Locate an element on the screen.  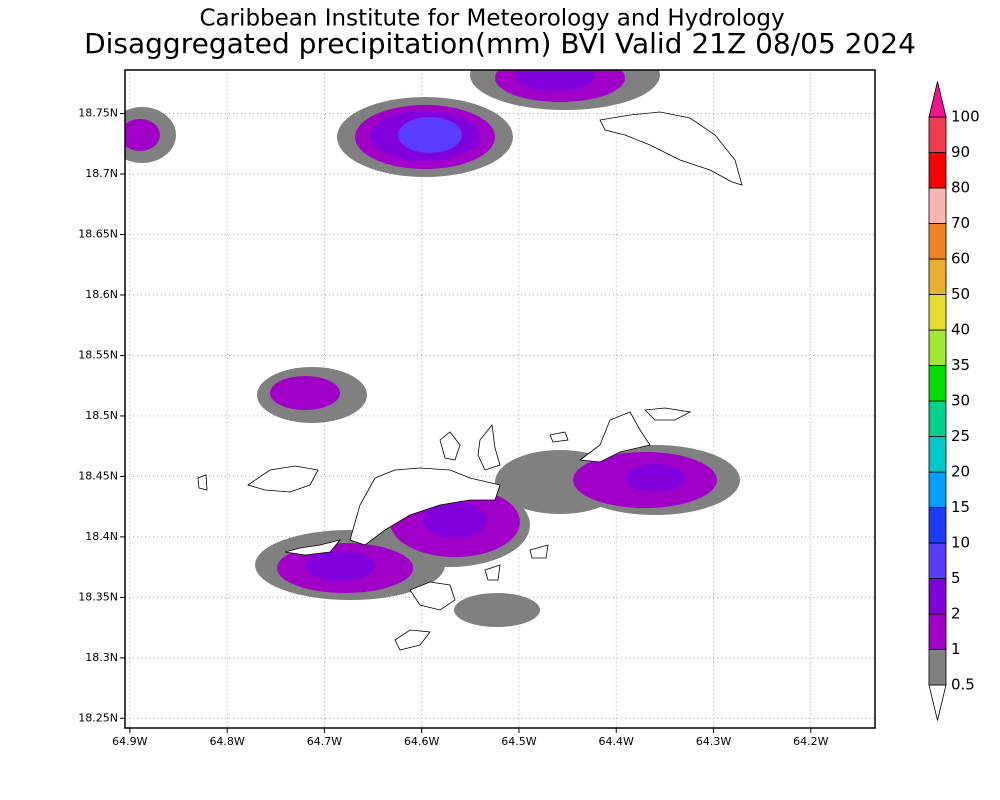
colorbar-label: 15 is located at coordinates (960, 507).